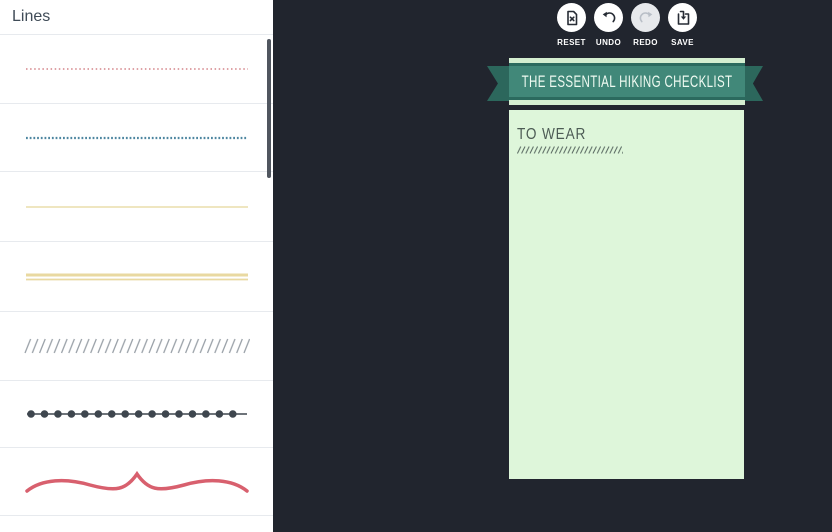  Describe the element at coordinates (645, 25) in the screenshot. I see `redo-button: REDO` at that location.